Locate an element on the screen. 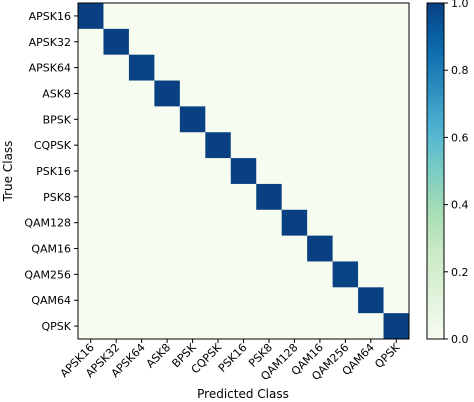 Image resolution: width=474 pixels, height=402 pixels. colorbar-ticks: 0.0 0.2 0.4 0.6 0.8 1.0 is located at coordinates (456, 173).